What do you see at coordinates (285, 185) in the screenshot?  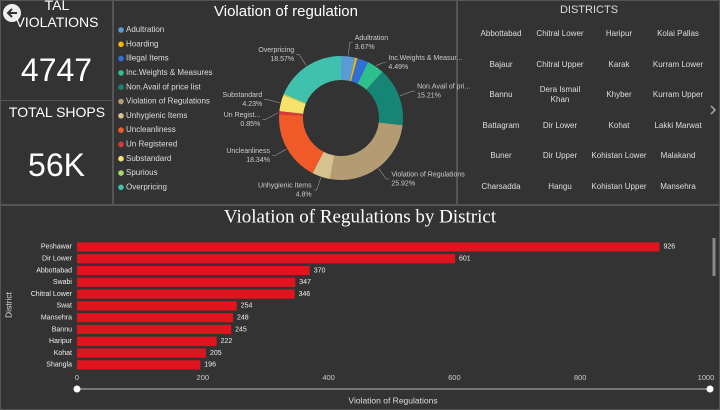 I see `slice-label: Unhygienic Items` at bounding box center [285, 185].